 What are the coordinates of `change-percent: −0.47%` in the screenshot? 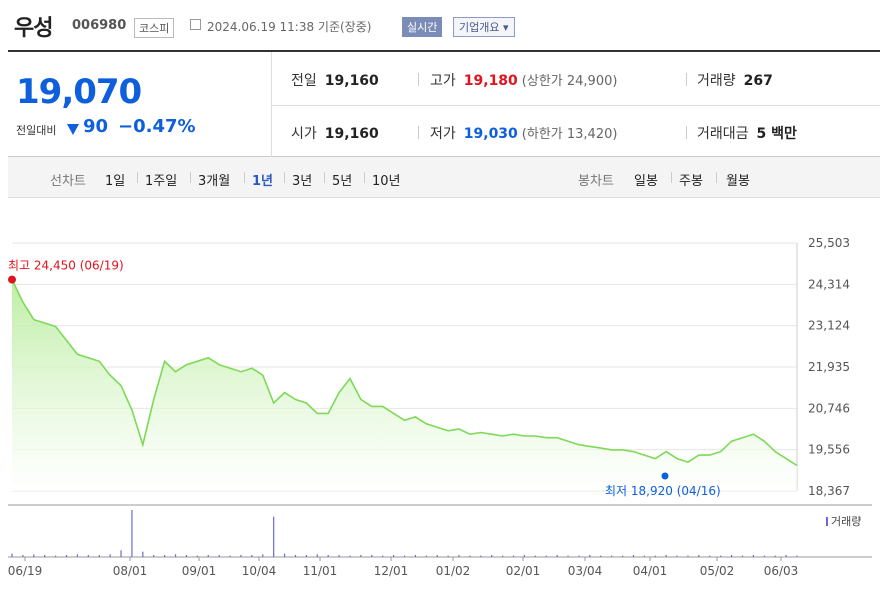 It's located at (157, 126).